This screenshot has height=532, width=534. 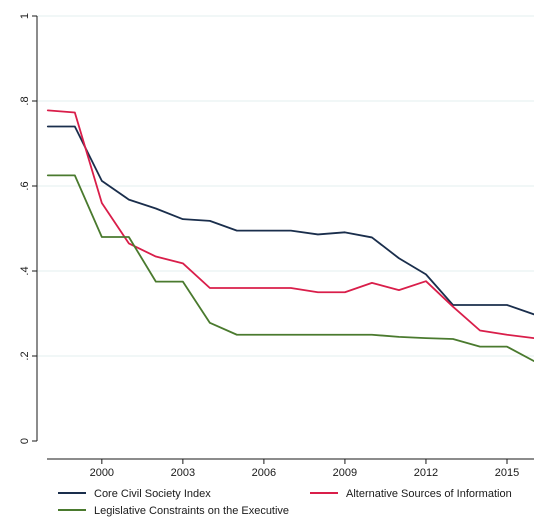 I want to click on x-axis-ticks: 2000 2003 2006 2009 2012 2015, so click(x=304, y=469).